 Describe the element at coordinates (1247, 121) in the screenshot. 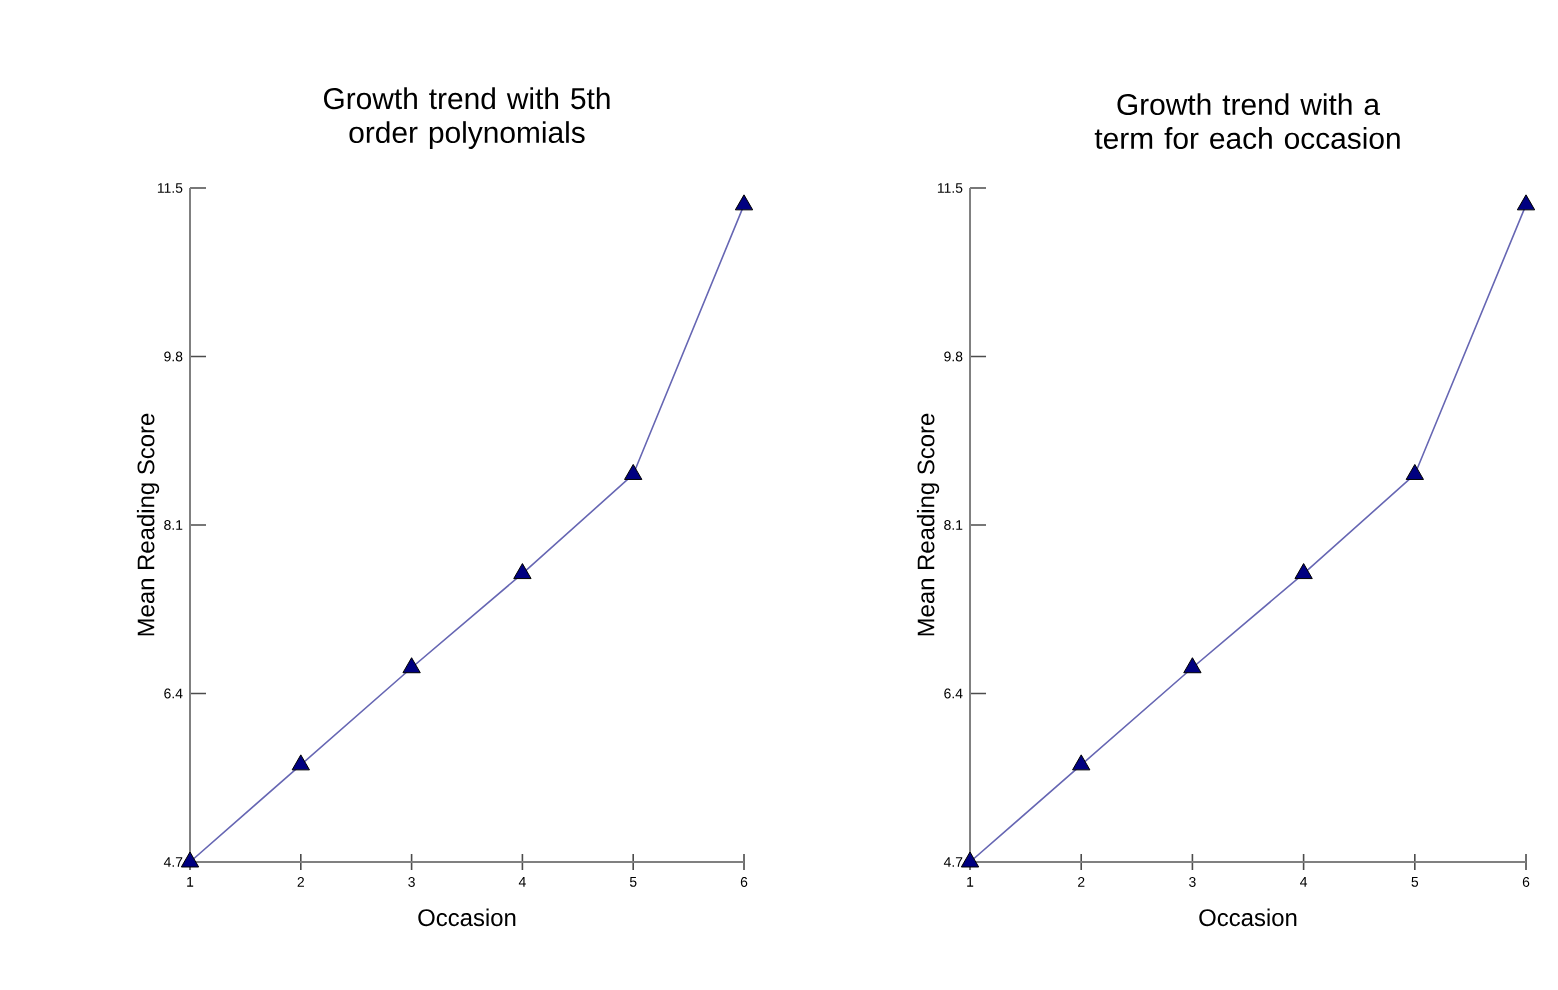

I see `chart-title: Growth trend with a term for each occasion` at that location.